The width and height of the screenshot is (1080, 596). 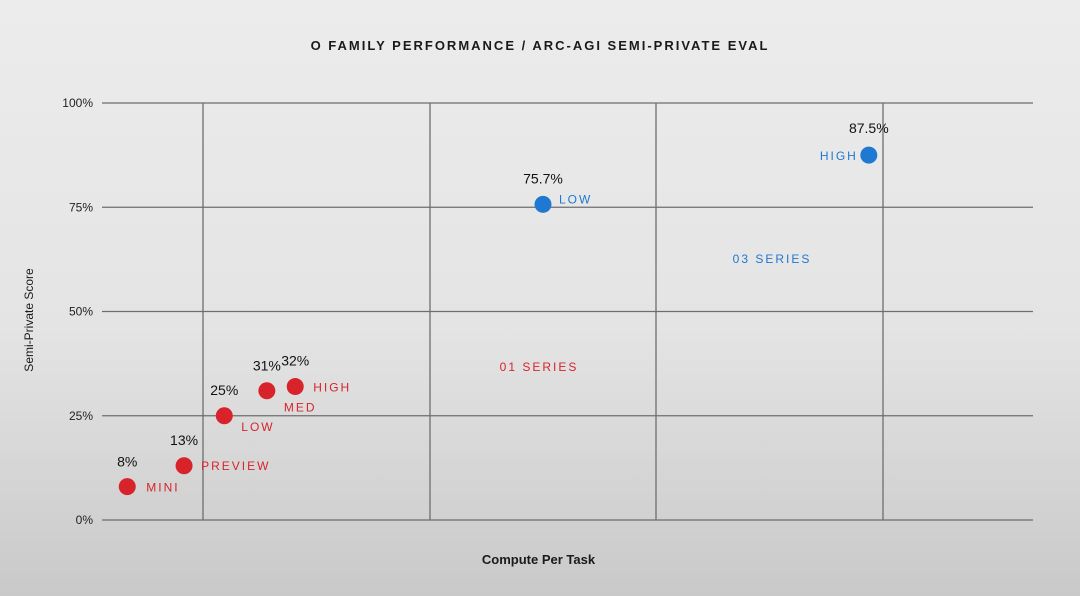 I want to click on series-labels: 01 SERIES 03 SERIES, so click(x=656, y=313).